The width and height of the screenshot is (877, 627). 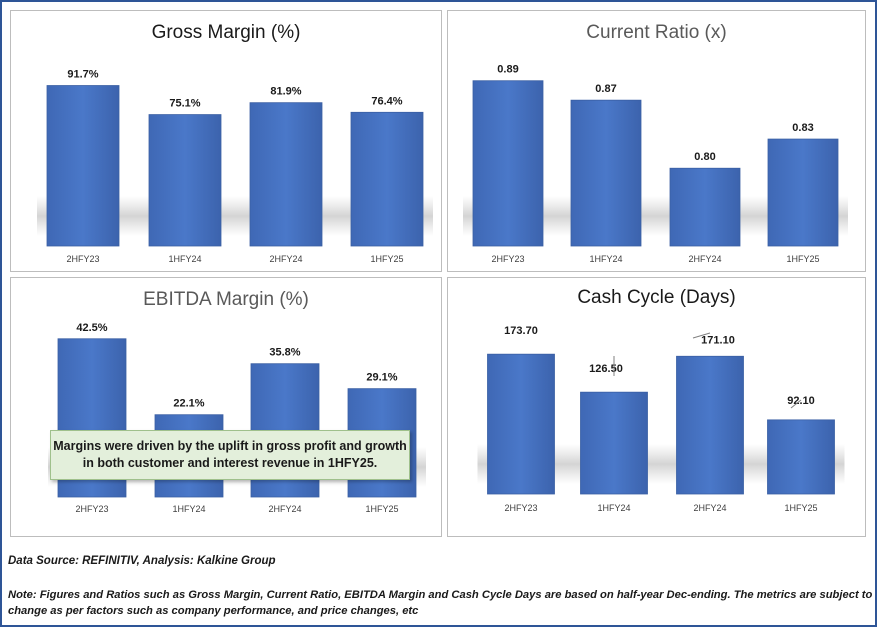 What do you see at coordinates (718, 340) in the screenshot?
I see `data-label: 171.10` at bounding box center [718, 340].